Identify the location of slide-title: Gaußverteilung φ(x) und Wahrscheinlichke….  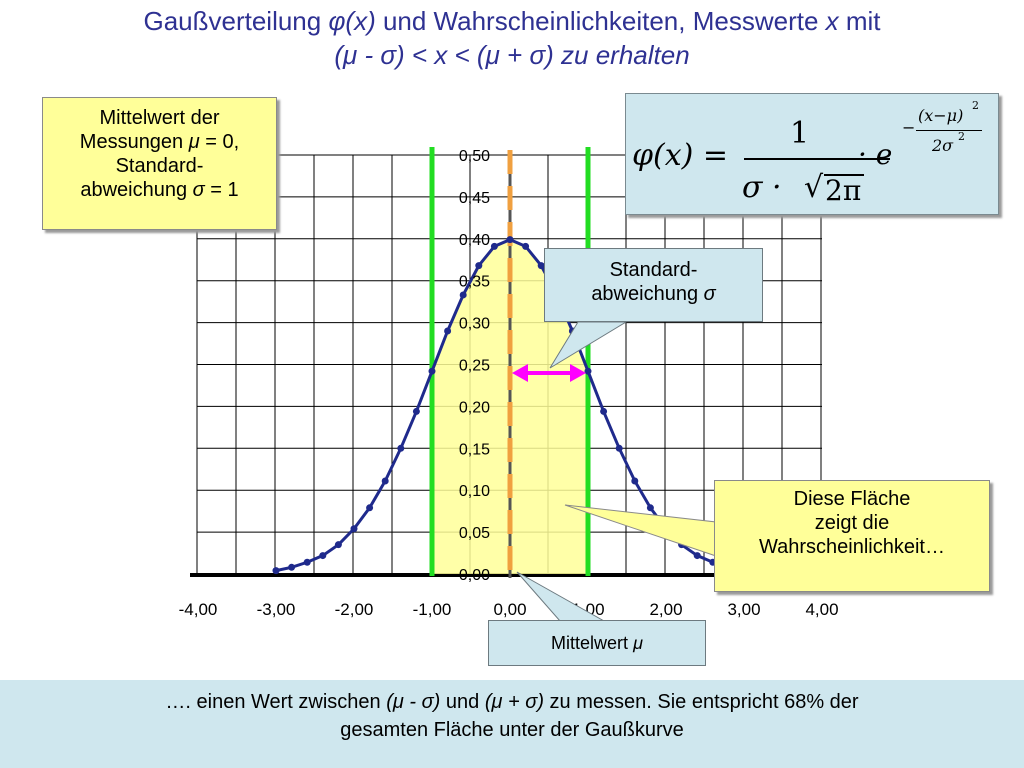
(512, 38).